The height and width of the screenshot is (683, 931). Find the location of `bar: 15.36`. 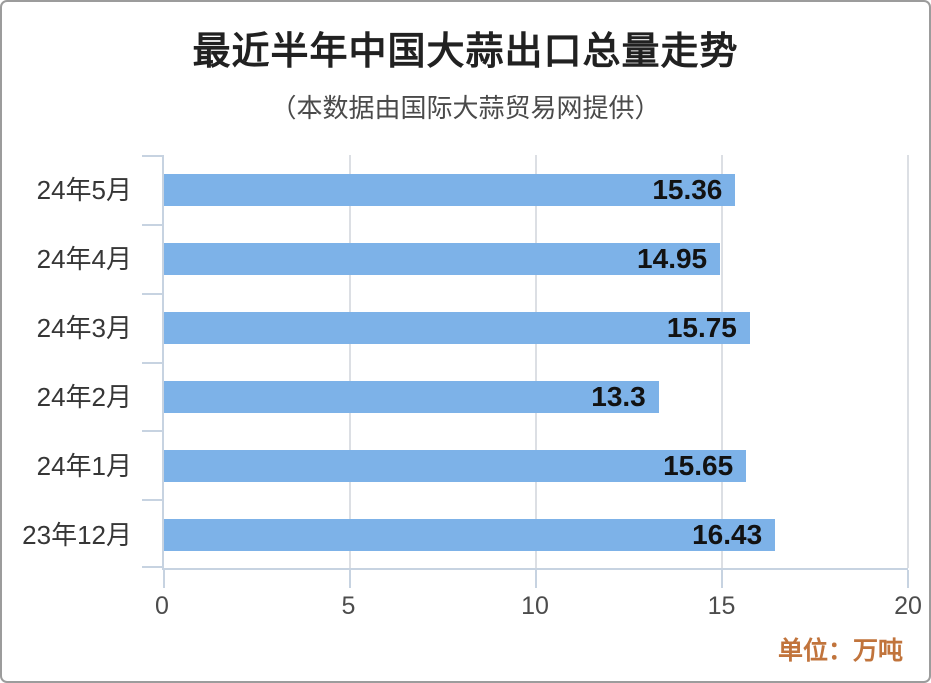

bar: 15.36 is located at coordinates (450, 189).